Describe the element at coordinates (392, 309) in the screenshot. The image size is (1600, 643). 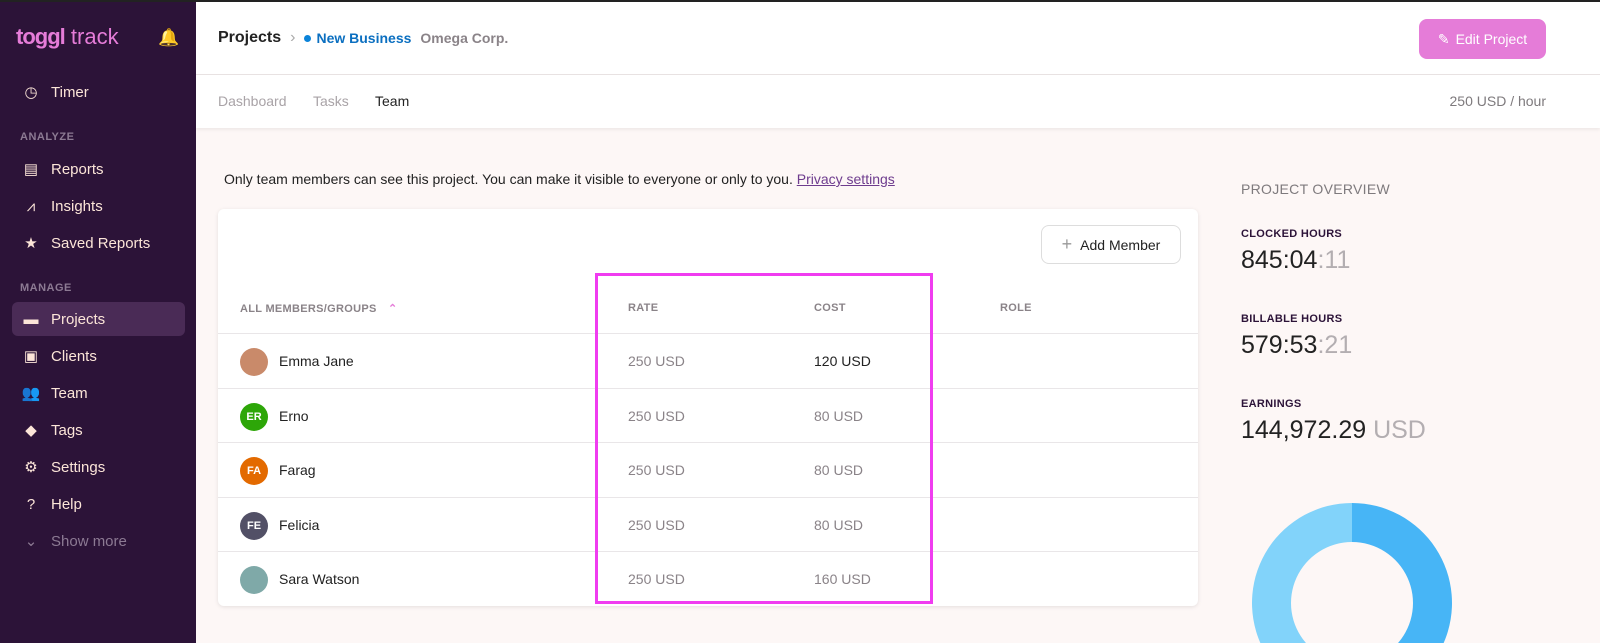
I see `sort-icon: ⌃` at that location.